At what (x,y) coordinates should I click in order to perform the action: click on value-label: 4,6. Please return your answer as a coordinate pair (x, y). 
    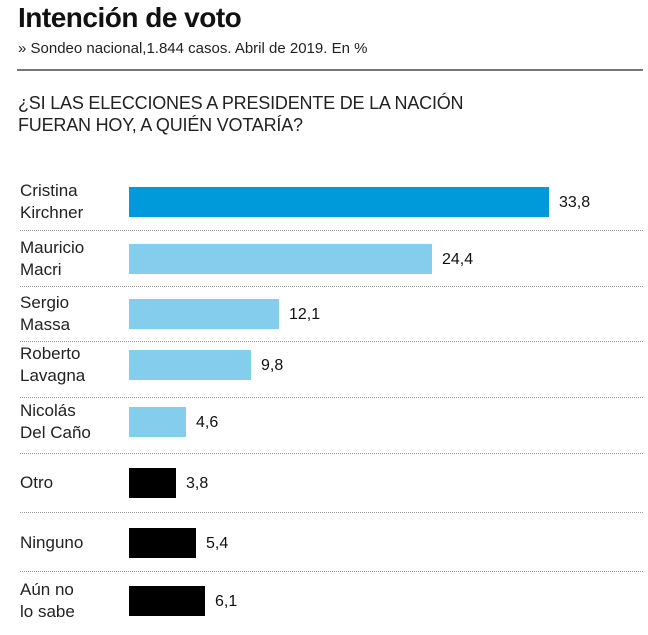
    Looking at the image, I should click on (207, 422).